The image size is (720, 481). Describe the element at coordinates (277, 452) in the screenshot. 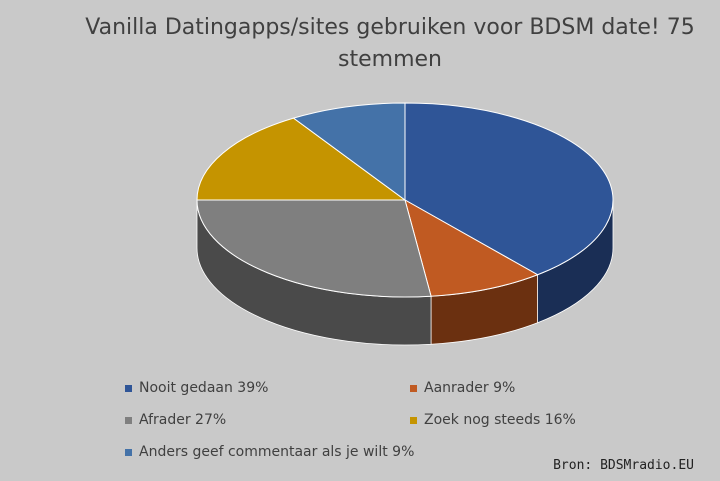

I see `legend-label-anders: Anders geef commentaar als je wilt 9%` at that location.